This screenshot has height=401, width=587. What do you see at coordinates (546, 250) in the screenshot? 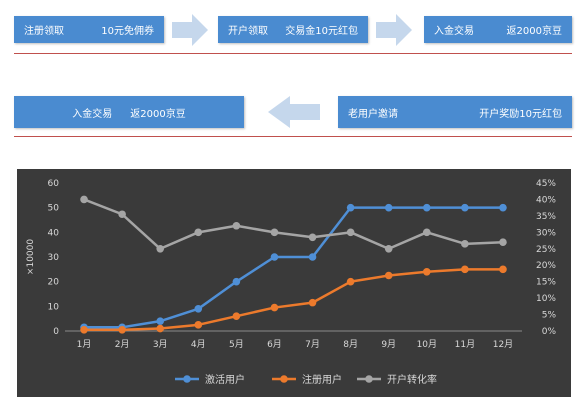
I see `y2-tick-label: 25%` at bounding box center [546, 250].